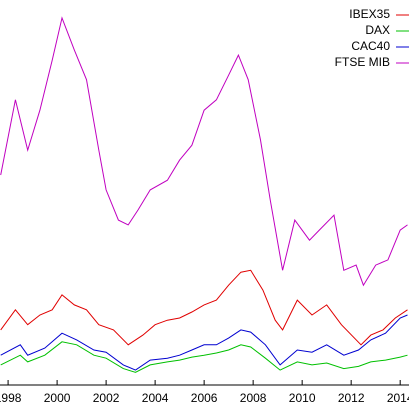 The height and width of the screenshot is (409, 409). Describe the element at coordinates (302, 398) in the screenshot. I see `x-tick-label: 2010` at that location.